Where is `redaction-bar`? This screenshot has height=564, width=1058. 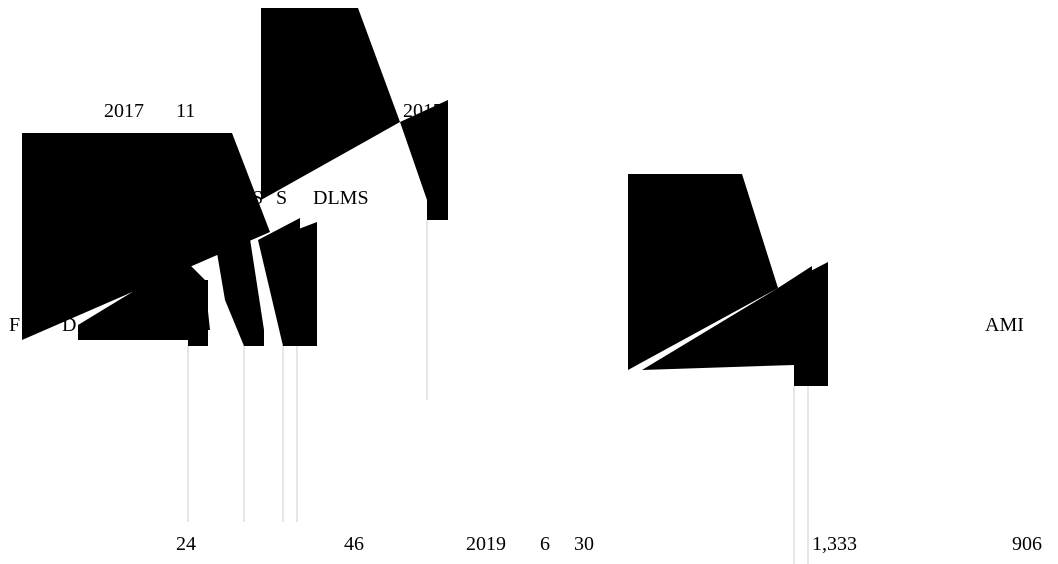 redaction-bar is located at coordinates (198, 313).